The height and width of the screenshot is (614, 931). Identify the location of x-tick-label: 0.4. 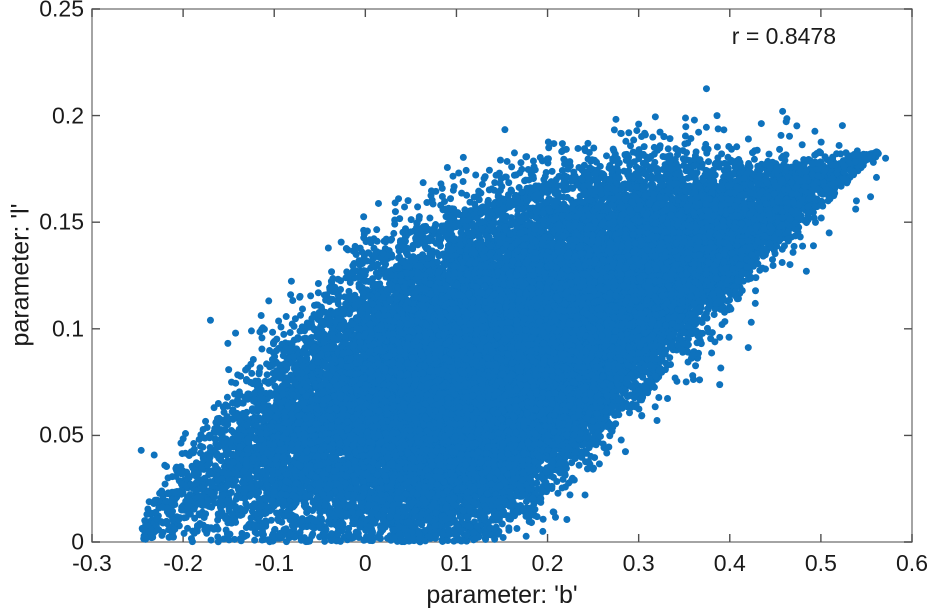
(729, 563).